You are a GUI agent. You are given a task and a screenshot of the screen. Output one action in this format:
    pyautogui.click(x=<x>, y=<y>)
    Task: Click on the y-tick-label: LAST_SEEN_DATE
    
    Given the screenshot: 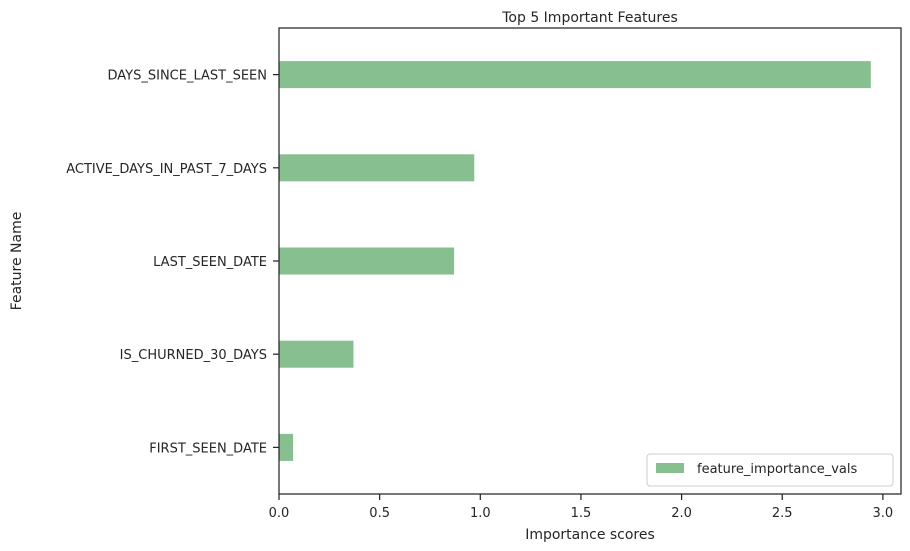 What is the action you would take?
    pyautogui.click(x=210, y=262)
    